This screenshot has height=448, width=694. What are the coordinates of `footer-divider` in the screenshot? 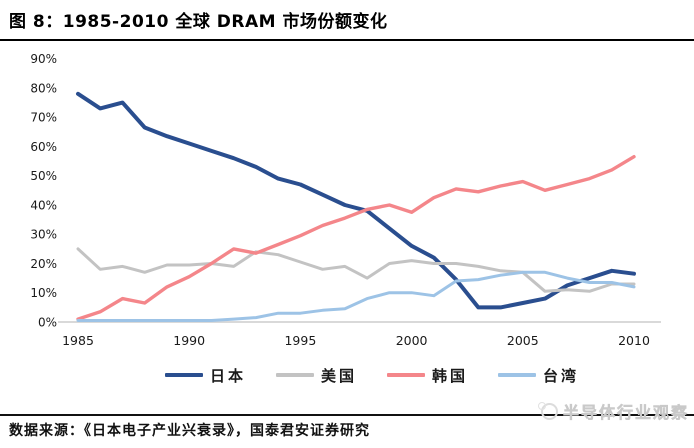 It's located at (347, 415).